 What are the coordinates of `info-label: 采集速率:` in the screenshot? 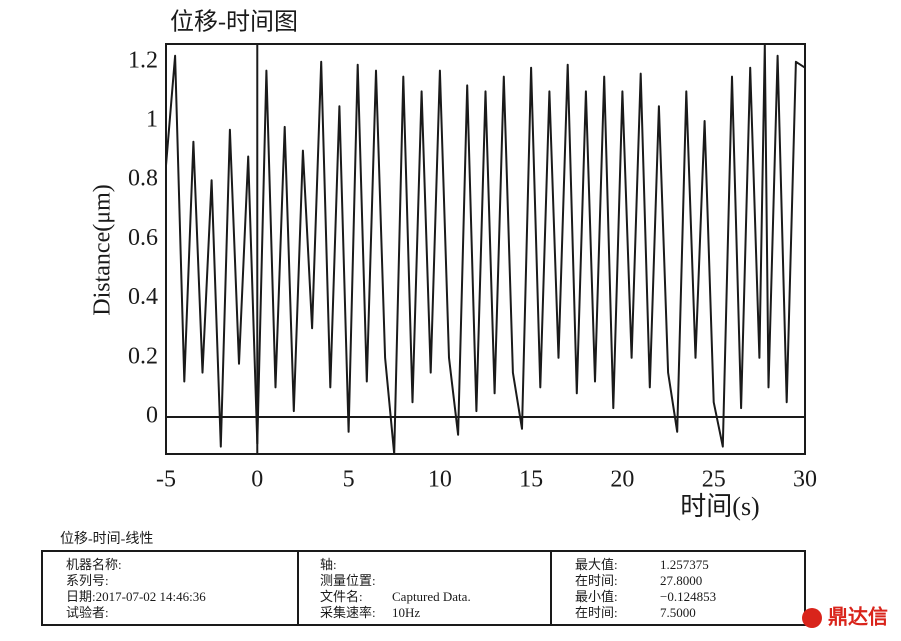 It's located at (348, 612).